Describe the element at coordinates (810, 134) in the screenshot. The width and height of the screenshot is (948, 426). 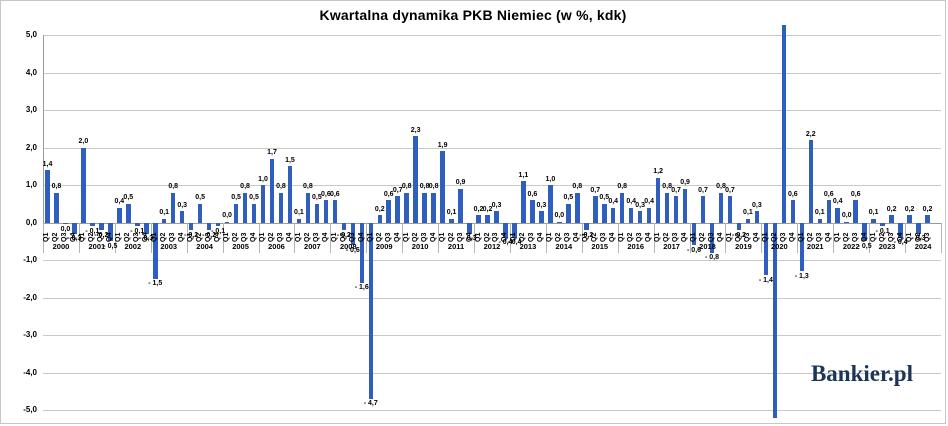
I see `bar-value-label: 2,2` at that location.